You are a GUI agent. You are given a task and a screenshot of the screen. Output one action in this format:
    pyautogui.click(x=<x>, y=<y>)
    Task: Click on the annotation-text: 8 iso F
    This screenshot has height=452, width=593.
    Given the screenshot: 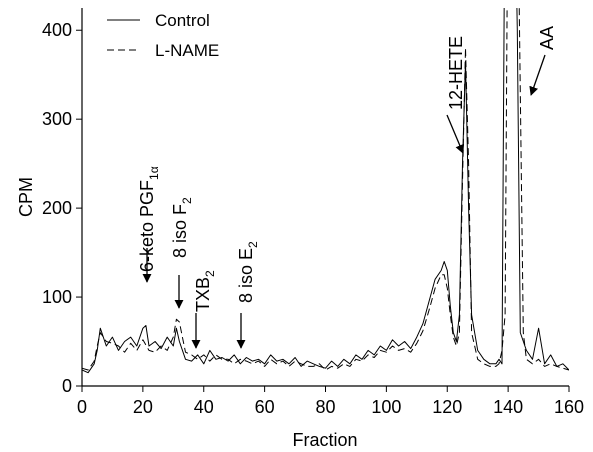 What is the action you would take?
    pyautogui.click(x=180, y=231)
    